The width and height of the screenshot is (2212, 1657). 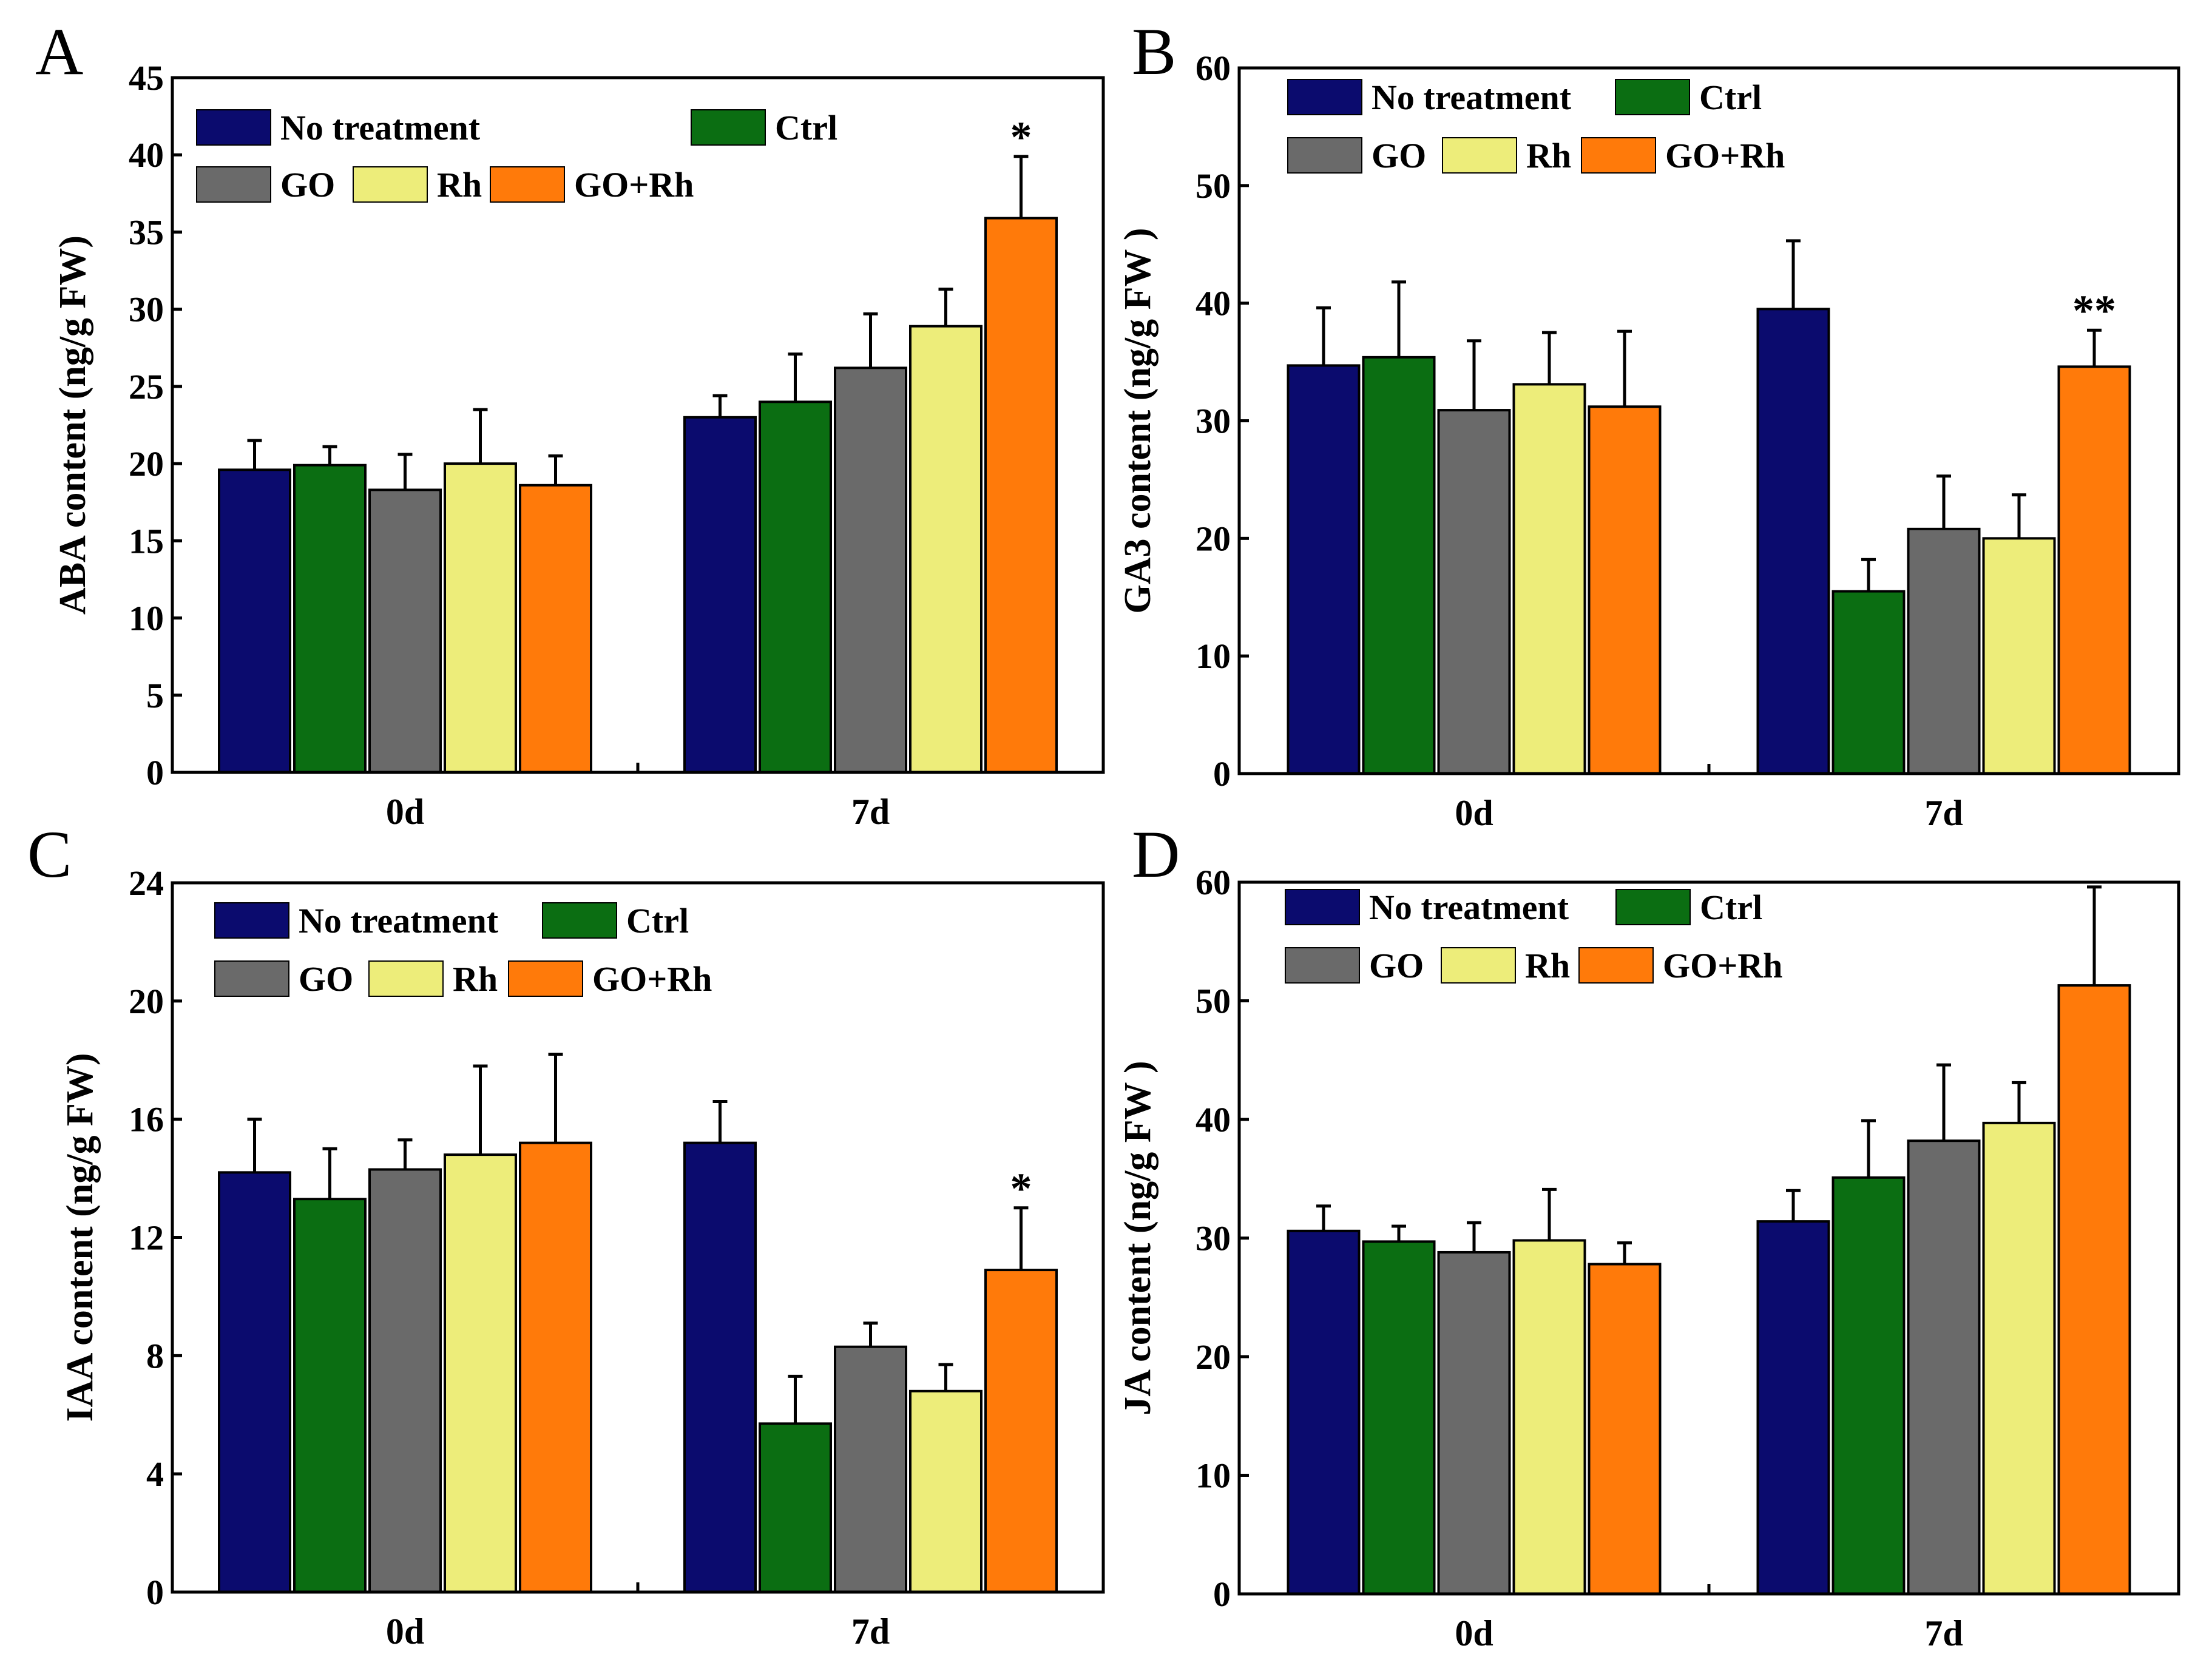 I want to click on bar-7d-ctrl, so click(x=795, y=587).